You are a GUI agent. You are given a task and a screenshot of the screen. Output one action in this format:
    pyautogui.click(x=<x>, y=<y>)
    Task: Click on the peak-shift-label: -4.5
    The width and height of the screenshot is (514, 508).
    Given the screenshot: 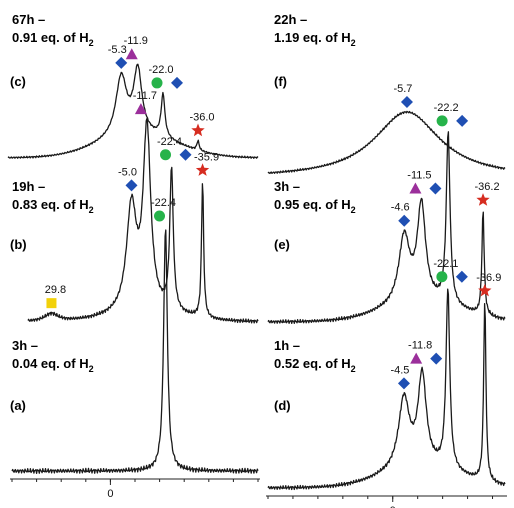 What is the action you would take?
    pyautogui.click(x=399, y=370)
    